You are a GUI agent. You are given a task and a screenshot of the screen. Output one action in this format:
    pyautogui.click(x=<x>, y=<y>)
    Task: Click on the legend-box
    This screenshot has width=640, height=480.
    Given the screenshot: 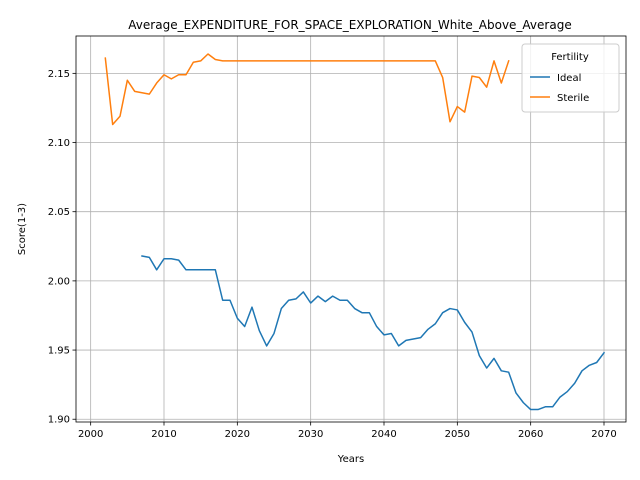 What is the action you would take?
    pyautogui.click(x=570, y=78)
    